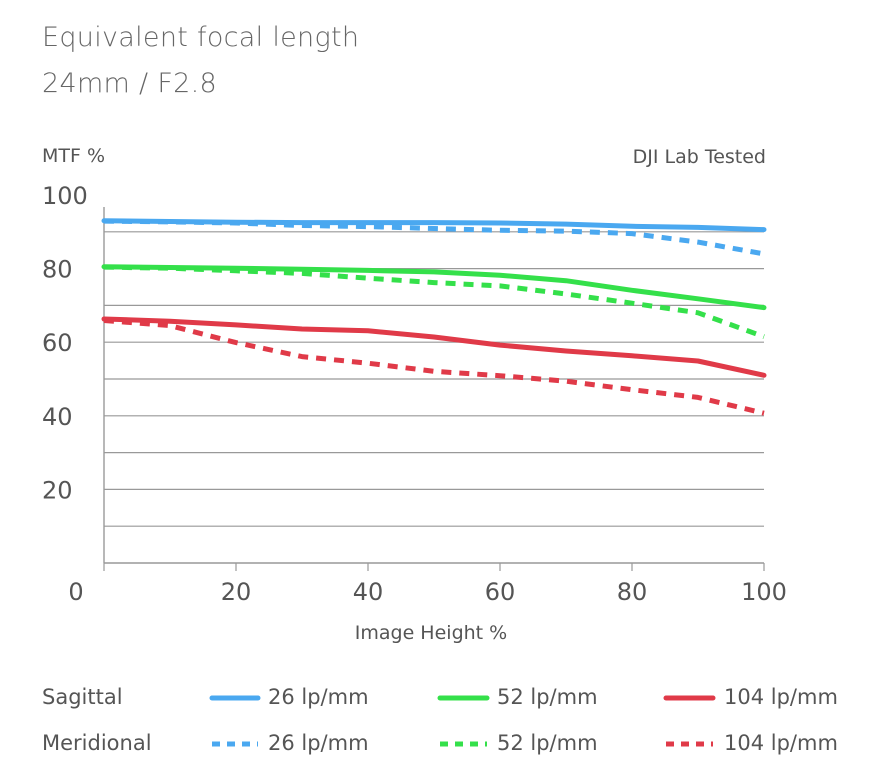 The height and width of the screenshot is (784, 882). Describe the element at coordinates (57, 343) in the screenshot. I see `y-tick-label: 60` at that location.